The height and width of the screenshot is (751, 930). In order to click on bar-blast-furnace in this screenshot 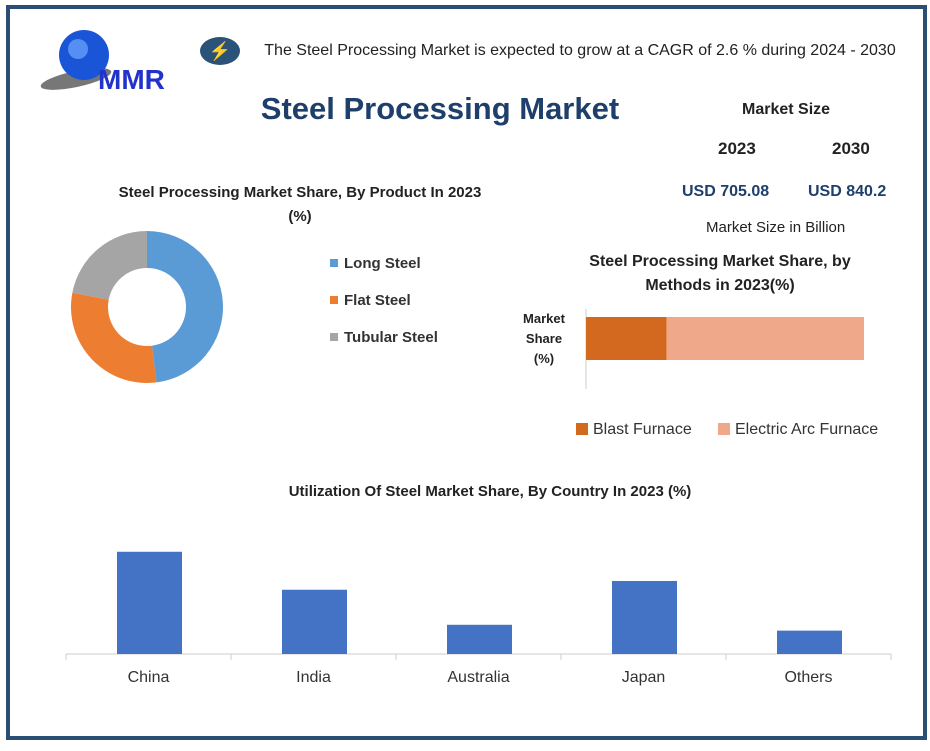, I will do `click(626, 338)`.